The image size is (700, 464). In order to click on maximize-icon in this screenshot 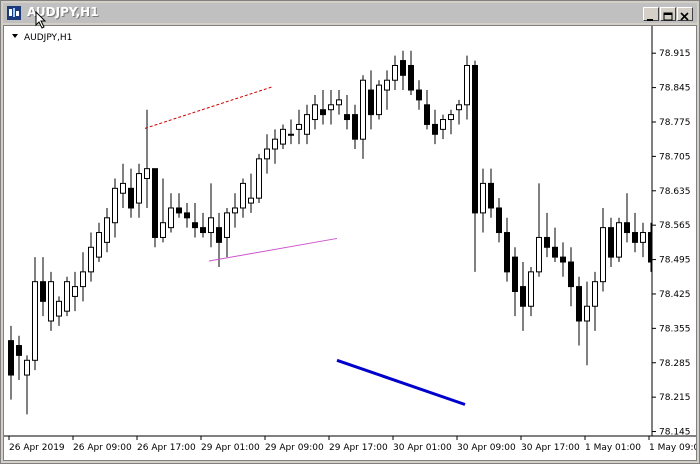, I will do `click(668, 16)`.